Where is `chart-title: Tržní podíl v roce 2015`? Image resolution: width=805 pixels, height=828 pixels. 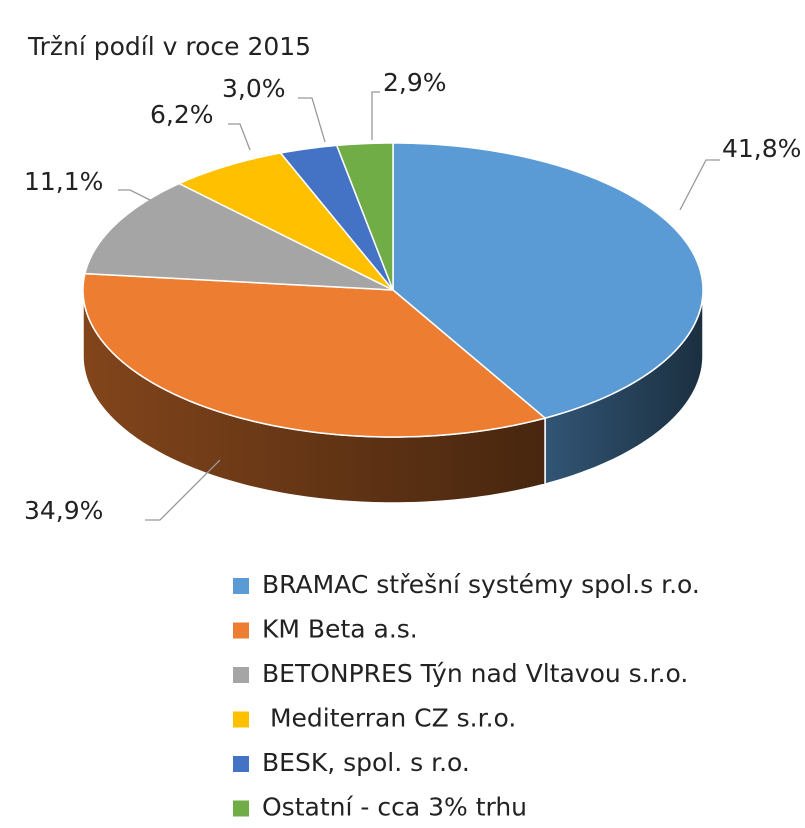 chart-title: Tržní podíl v roce 2015 is located at coordinates (169, 46).